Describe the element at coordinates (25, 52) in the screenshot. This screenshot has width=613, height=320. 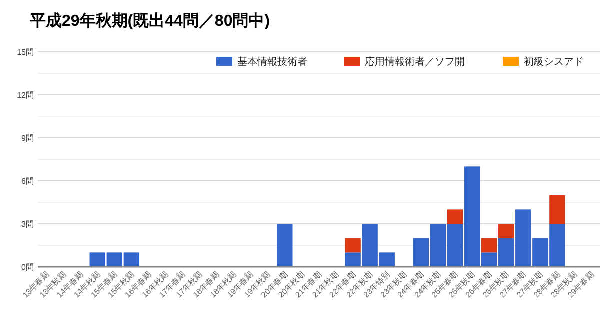
I see `y-tick-label: 15問` at that location.